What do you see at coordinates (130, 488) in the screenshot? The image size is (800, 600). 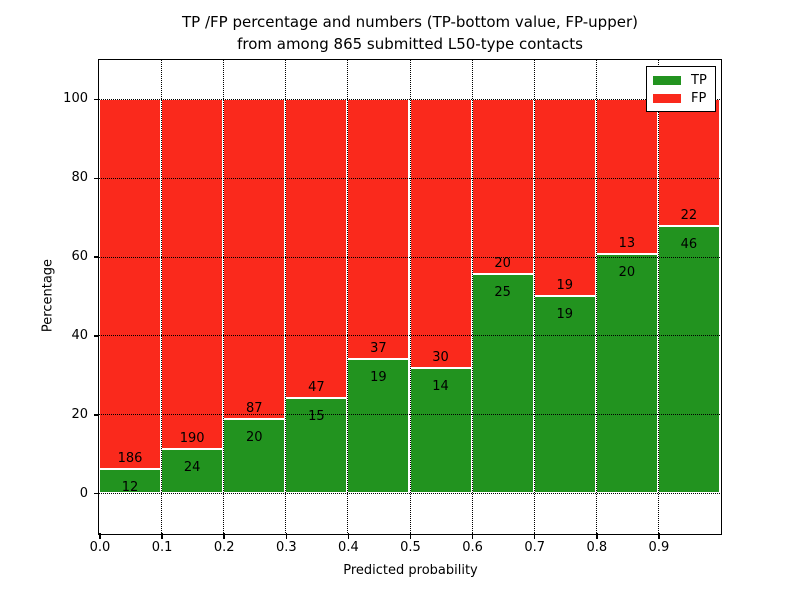 I see `tp-count-label: 12` at bounding box center [130, 488].